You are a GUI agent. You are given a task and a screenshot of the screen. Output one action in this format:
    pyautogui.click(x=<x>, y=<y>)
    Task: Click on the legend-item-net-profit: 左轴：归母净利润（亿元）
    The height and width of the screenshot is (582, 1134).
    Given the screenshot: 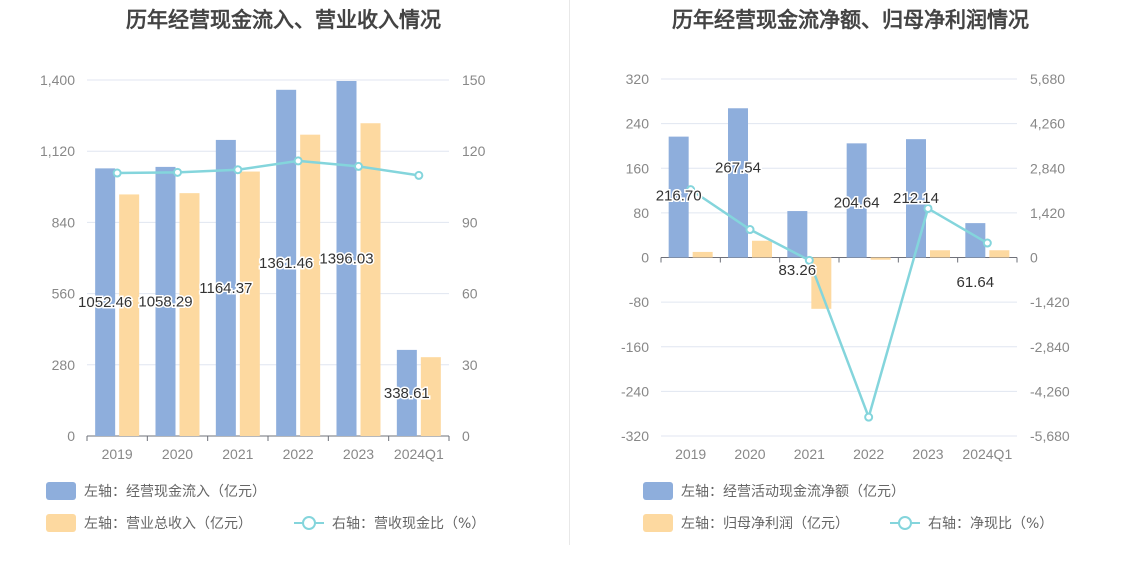 What is the action you would take?
    pyautogui.click(x=746, y=523)
    